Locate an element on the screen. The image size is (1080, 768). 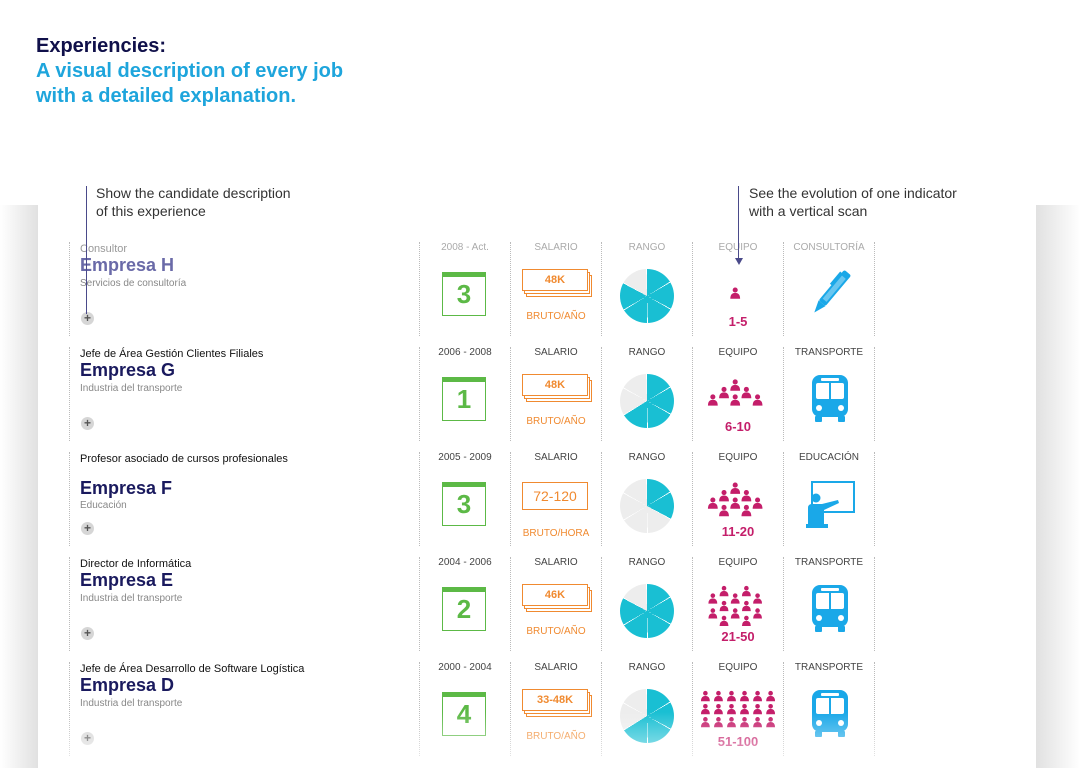
period-column: 2000 - 2004 4 is located at coordinates (464, 709).